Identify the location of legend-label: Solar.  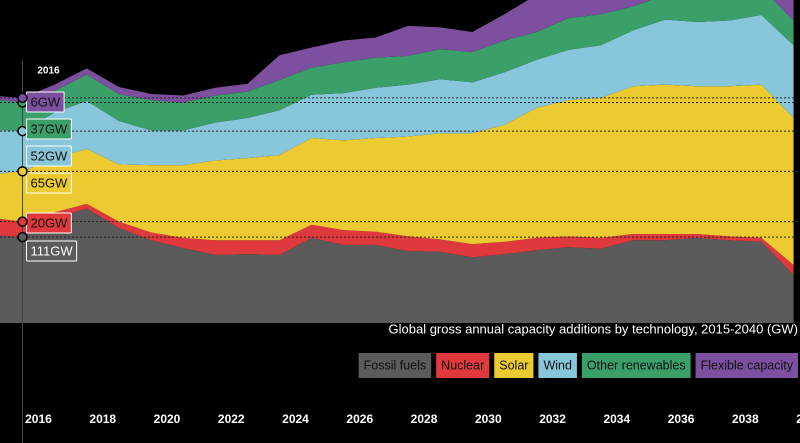
(513, 365).